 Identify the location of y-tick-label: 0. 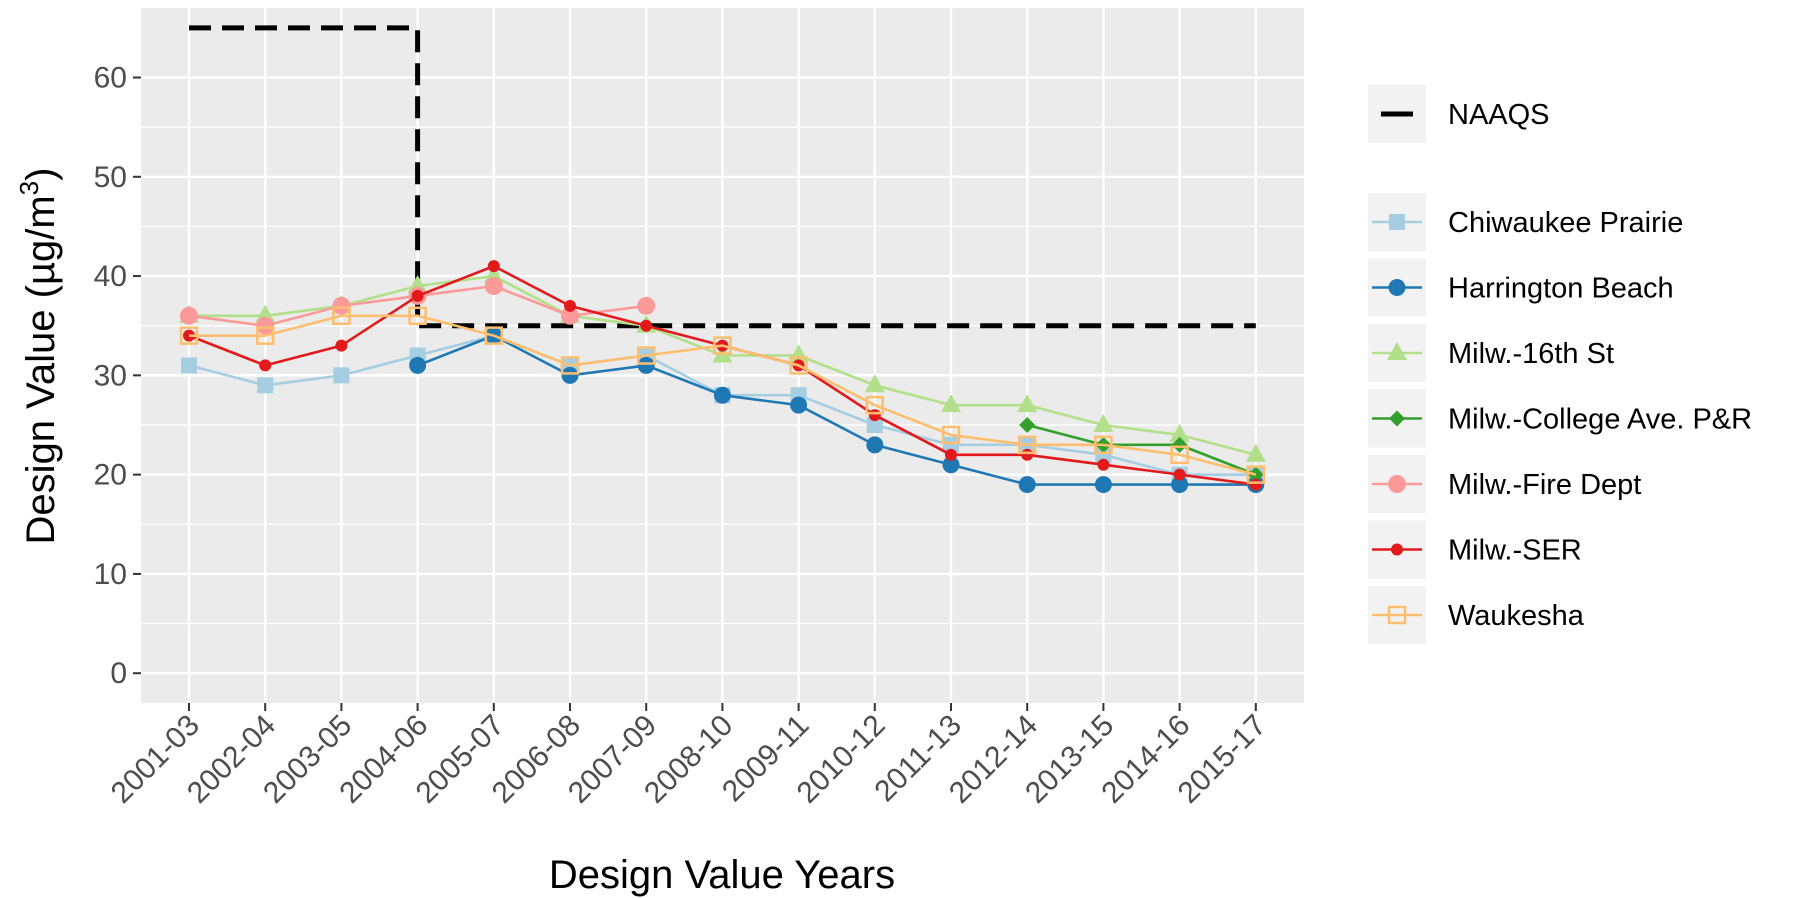
(118, 673).